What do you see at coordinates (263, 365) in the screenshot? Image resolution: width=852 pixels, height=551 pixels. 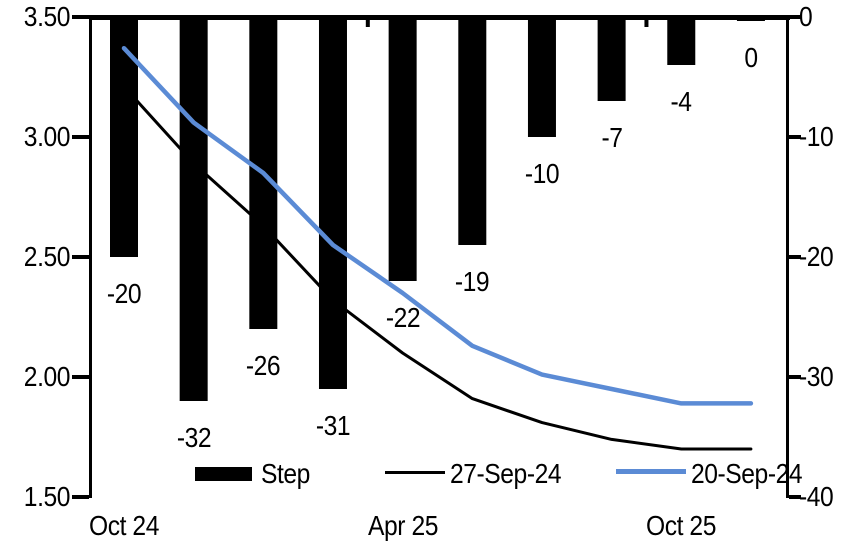 I see `bar-value-label: -26` at bounding box center [263, 365].